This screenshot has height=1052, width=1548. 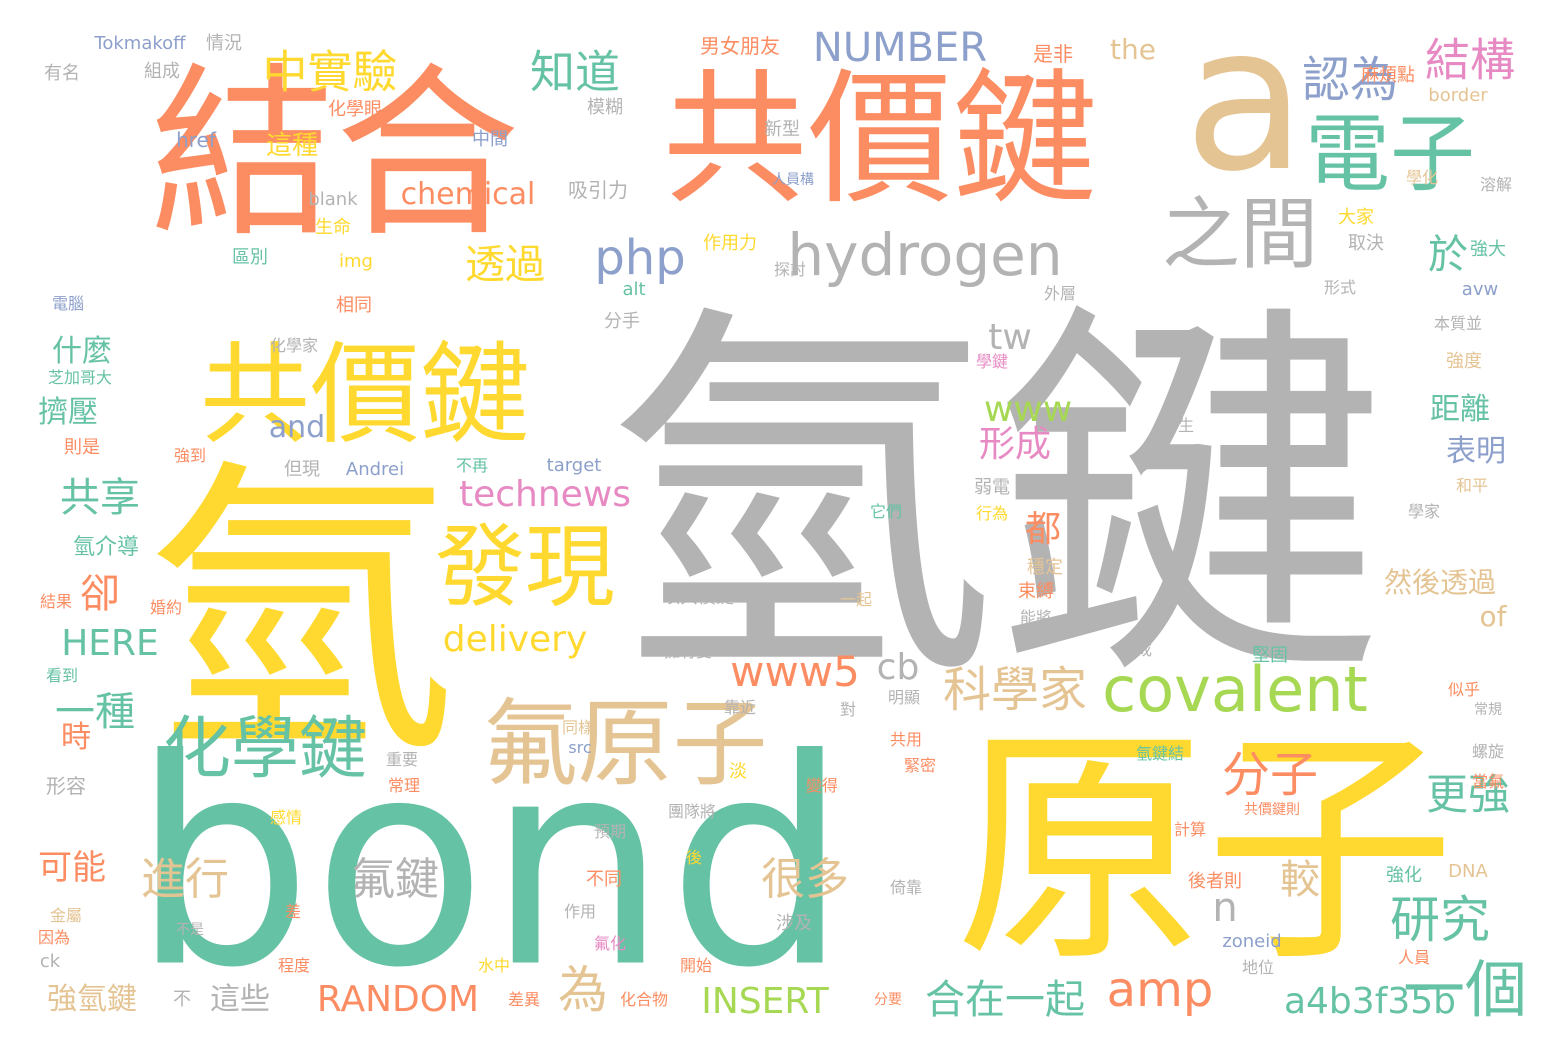 What do you see at coordinates (992, 361) in the screenshot?
I see `word-chem-bond2: 學鍵` at bounding box center [992, 361].